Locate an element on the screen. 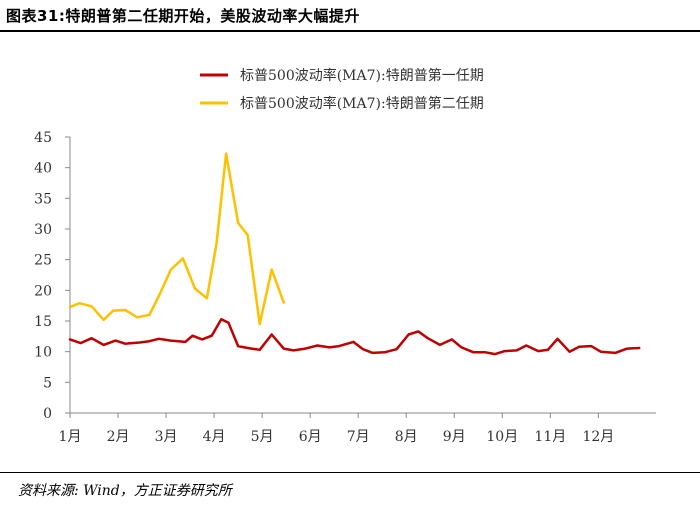 The image size is (700, 508). series-line-second-term is located at coordinates (176, 239).